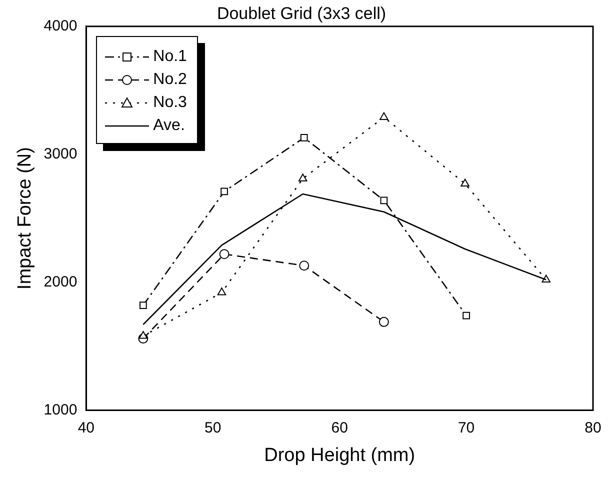 Image resolution: width=615 pixels, height=479 pixels. I want to click on x-tick-label: 60, so click(339, 427).